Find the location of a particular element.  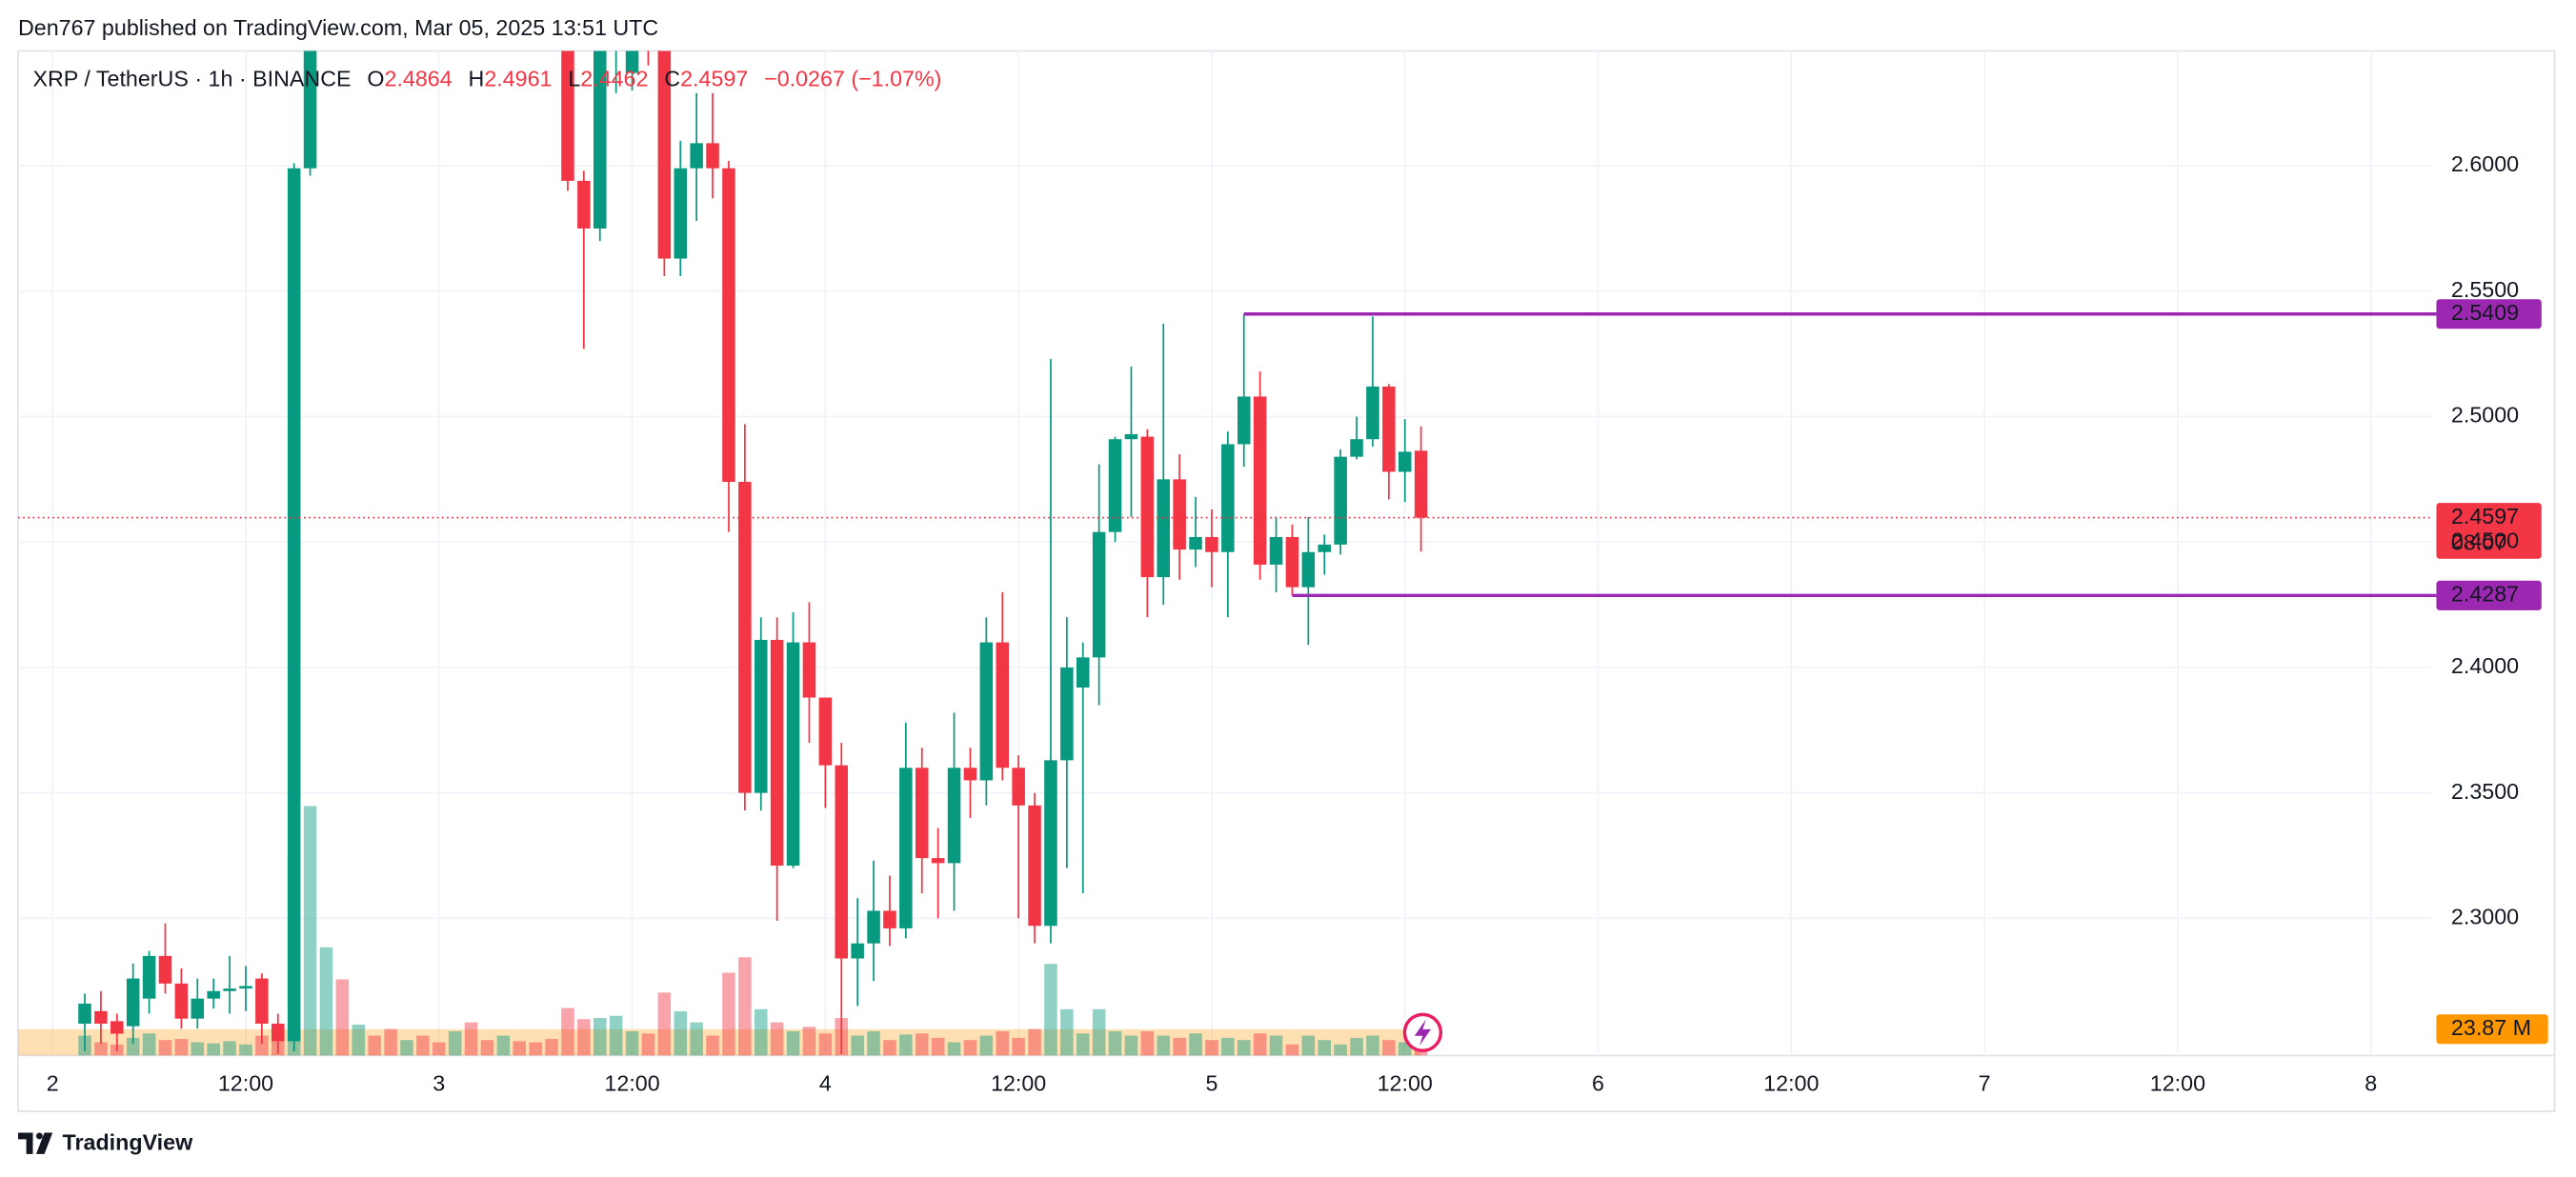

y-tick-label: 2.4500 is located at coordinates (2485, 540).